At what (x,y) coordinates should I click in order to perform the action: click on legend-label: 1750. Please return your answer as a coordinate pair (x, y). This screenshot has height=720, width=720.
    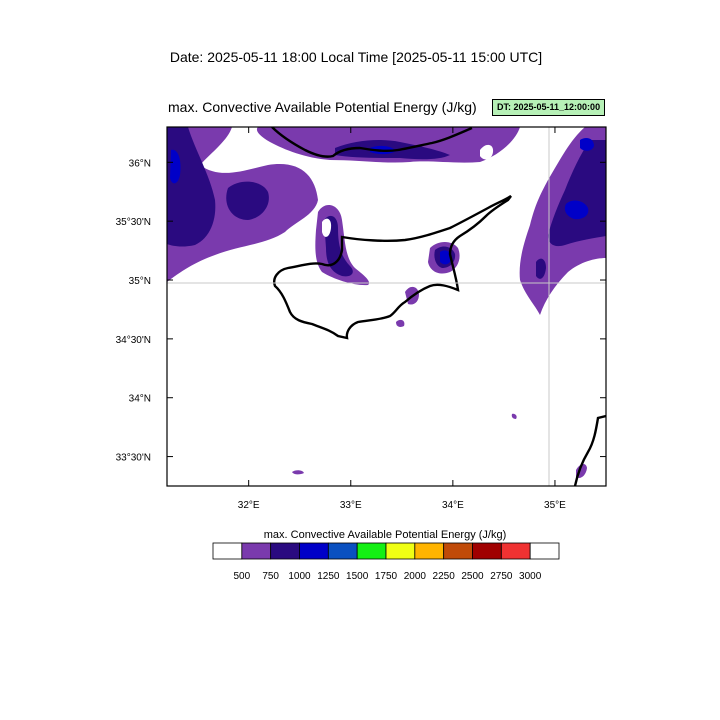
    Looking at the image, I should click on (386, 576).